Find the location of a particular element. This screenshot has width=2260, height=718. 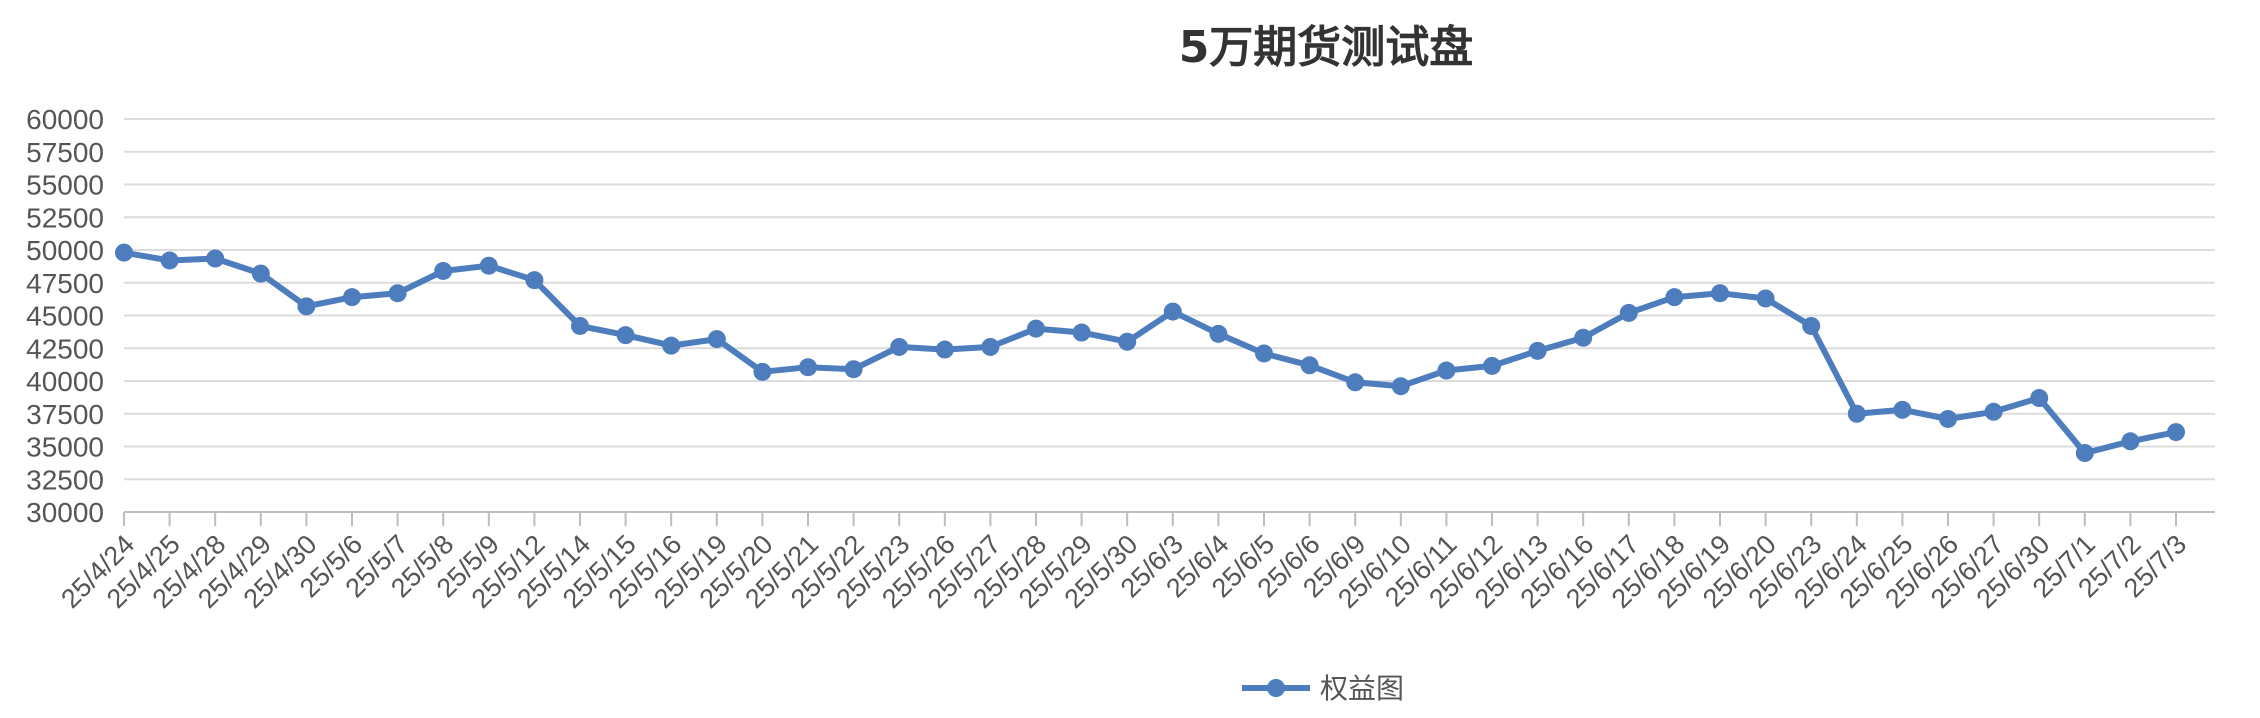

legend: 权益图 is located at coordinates (1323, 688).